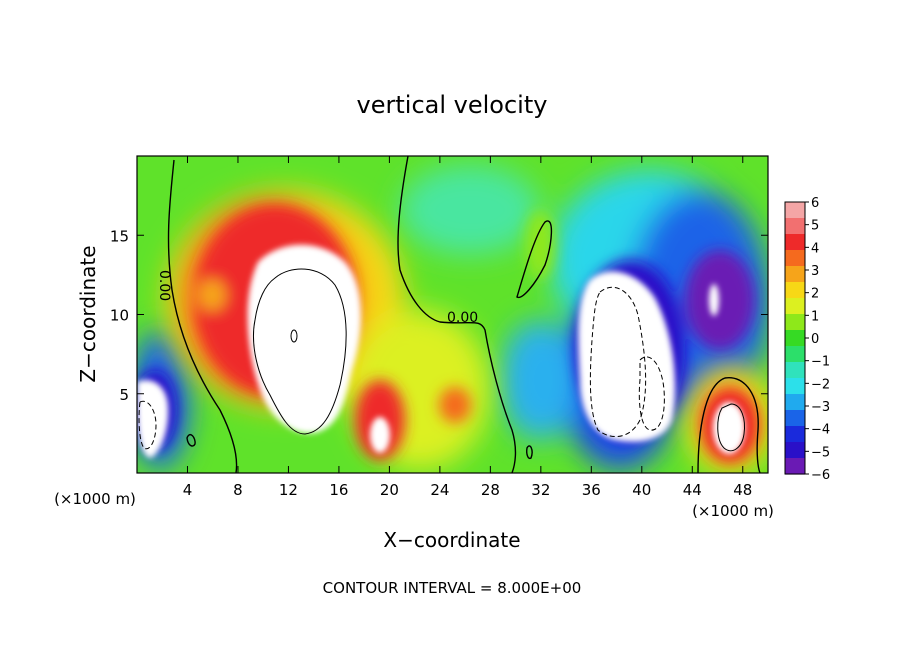 The height and width of the screenshot is (654, 904). What do you see at coordinates (338, 490) in the screenshot?
I see `x-tick-label-3: 16` at bounding box center [338, 490].